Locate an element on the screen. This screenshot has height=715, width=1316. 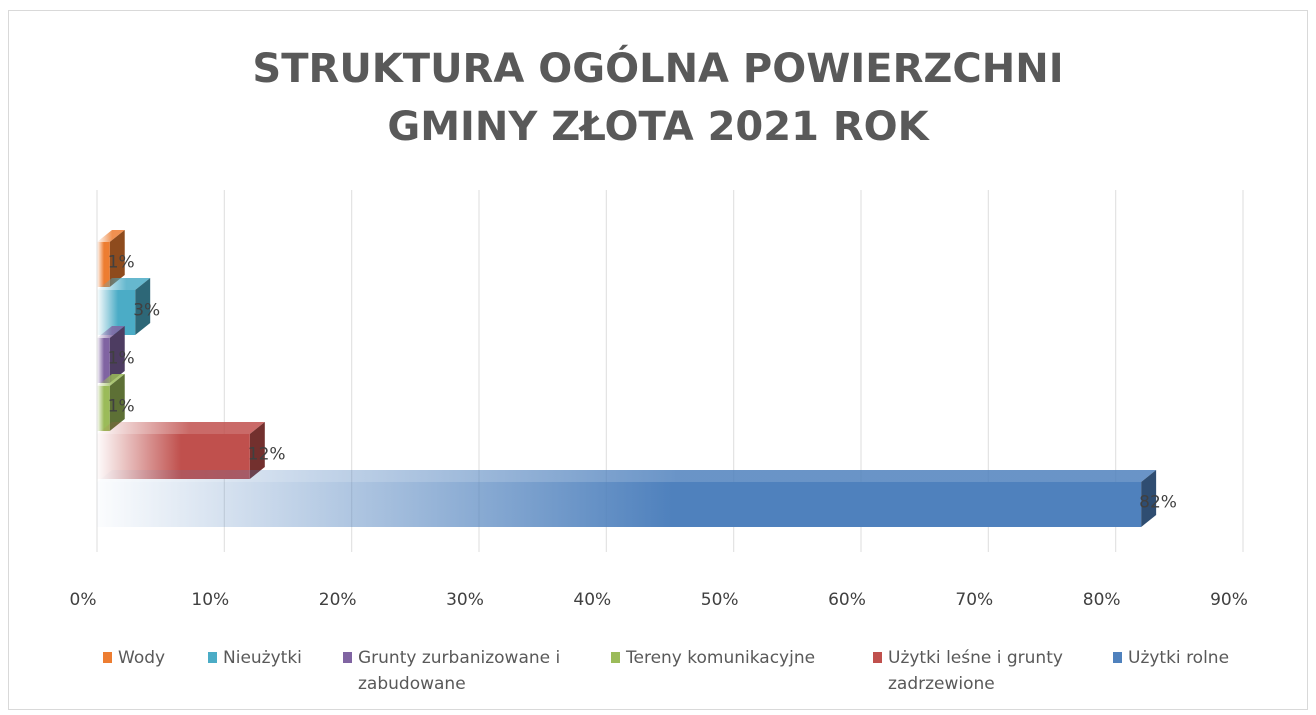
legend-item: Użytki rolne is located at coordinates (1171, 658).